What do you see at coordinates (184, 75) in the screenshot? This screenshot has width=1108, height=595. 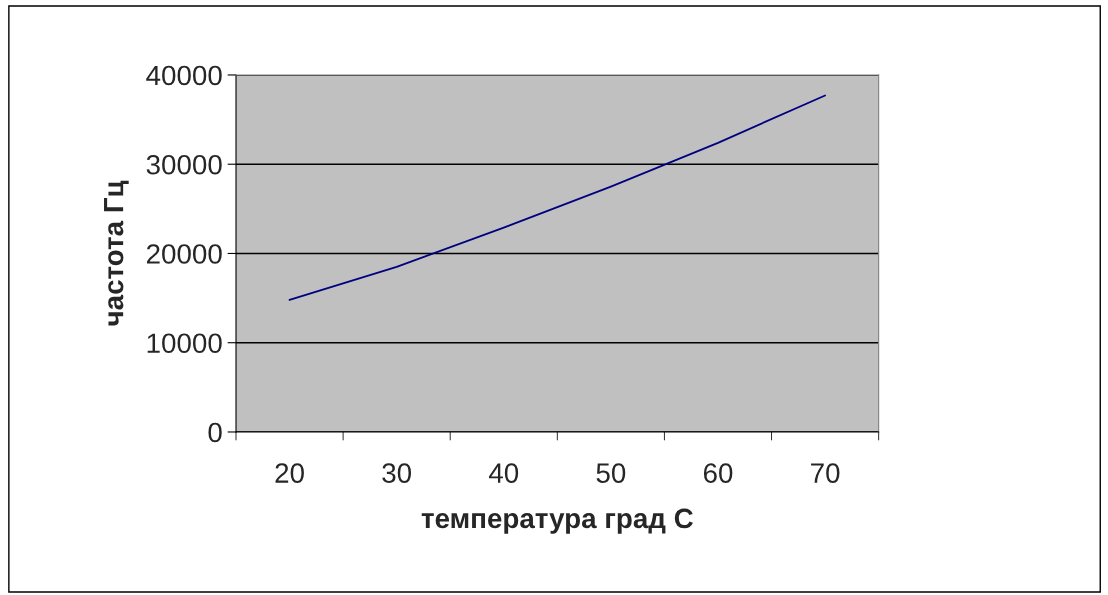 I see `y-tick-label: 40000` at bounding box center [184, 75].